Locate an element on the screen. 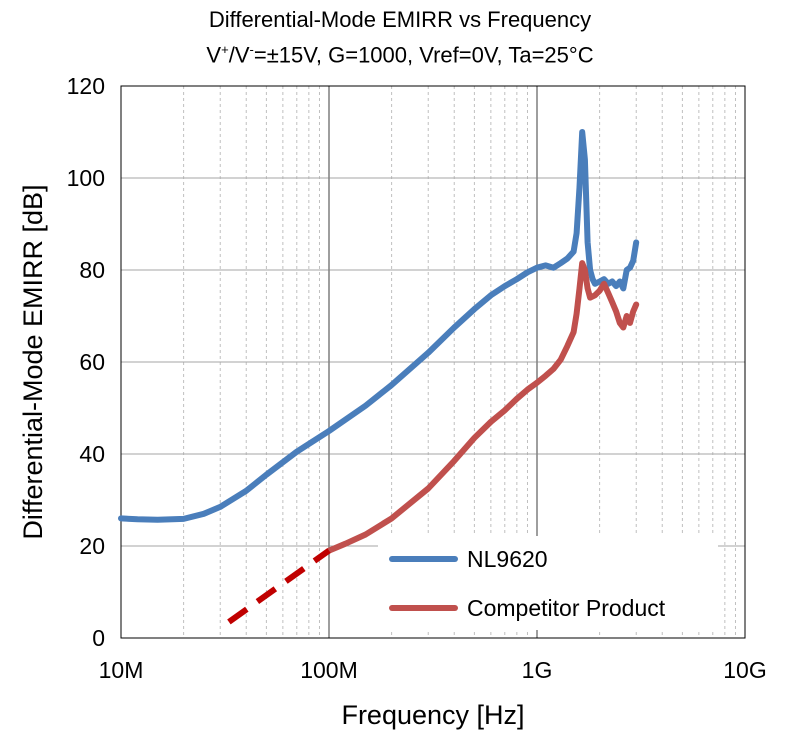 Image resolution: width=800 pixels, height=740 pixels. y-tick-label: 80 is located at coordinates (92, 270).